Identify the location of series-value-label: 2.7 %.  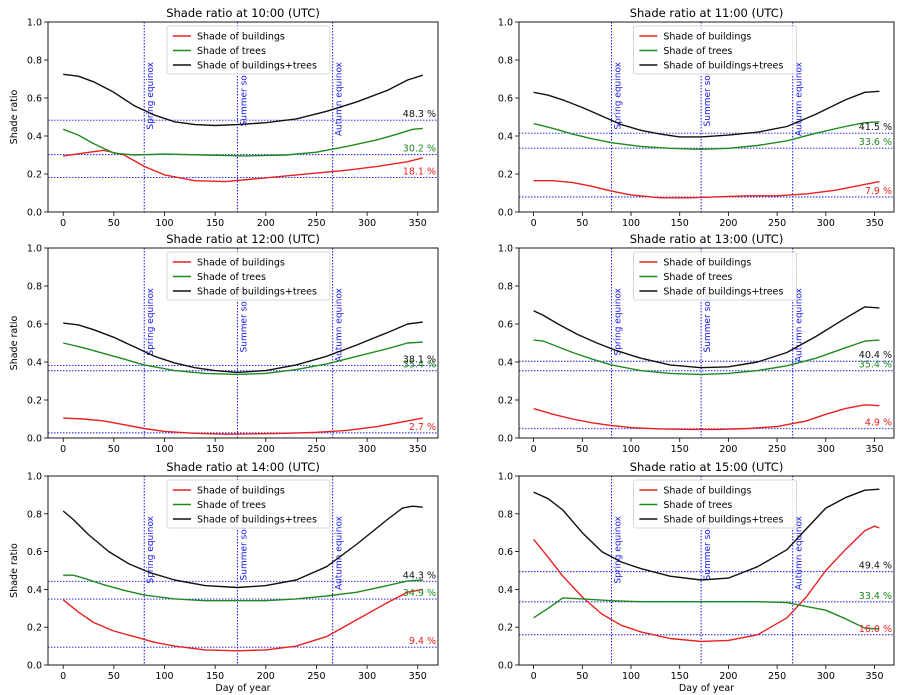
(422, 427).